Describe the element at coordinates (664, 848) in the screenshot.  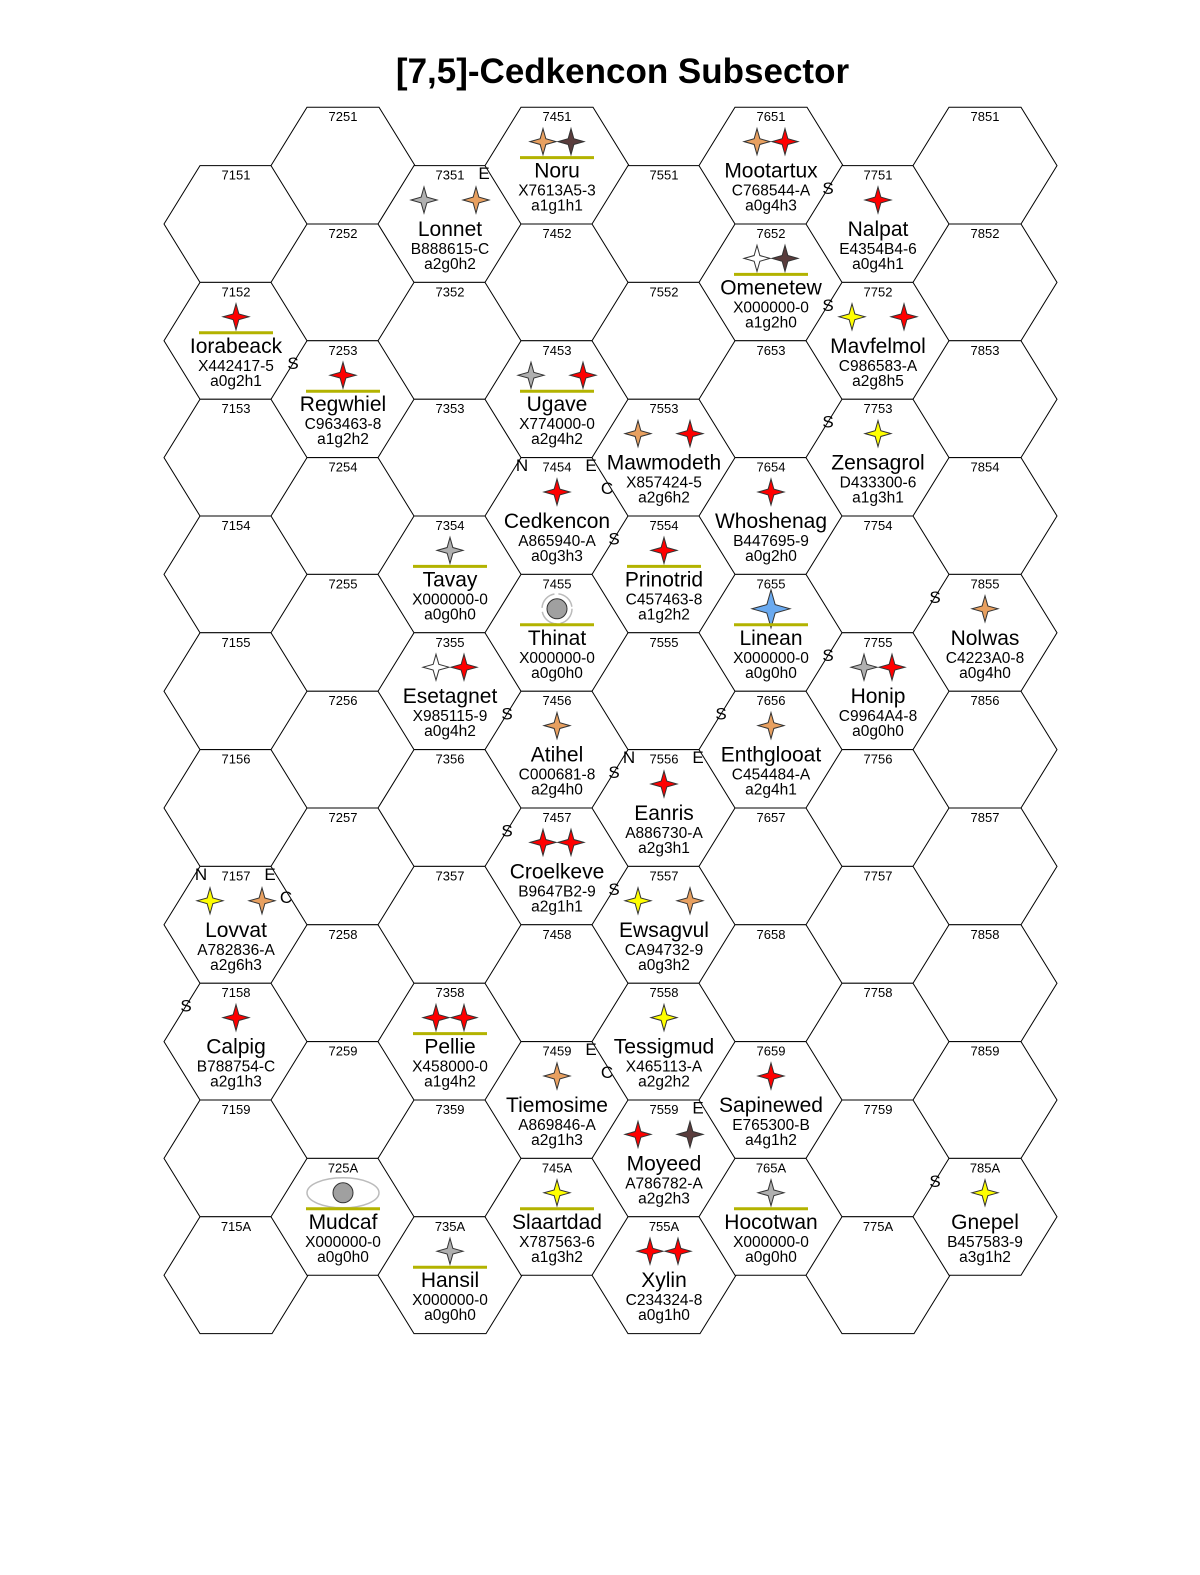
I see `world-code: a2g3h1` at that location.